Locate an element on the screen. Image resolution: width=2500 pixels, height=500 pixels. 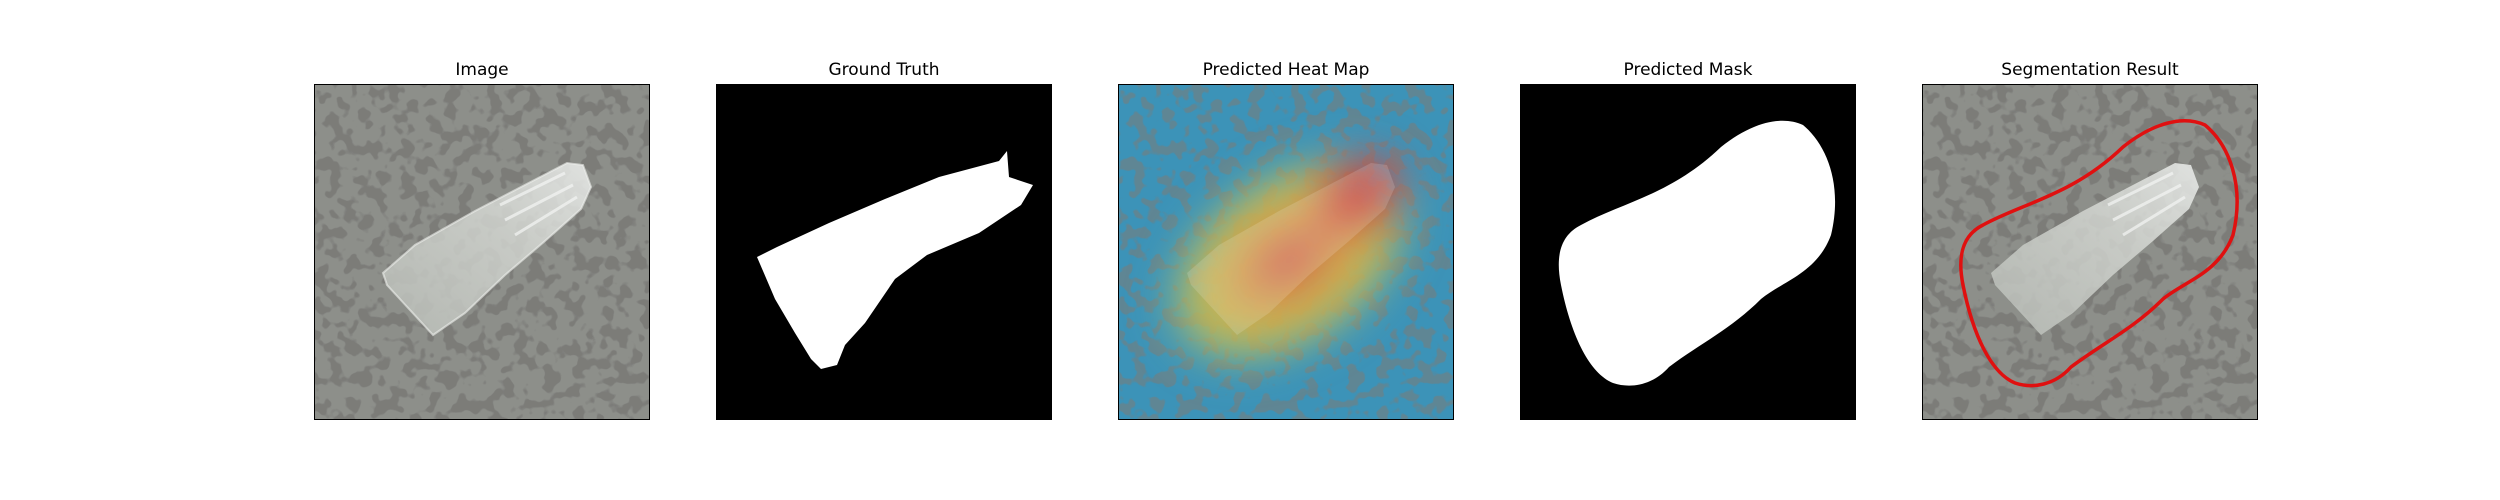
image-frame is located at coordinates (482, 252).